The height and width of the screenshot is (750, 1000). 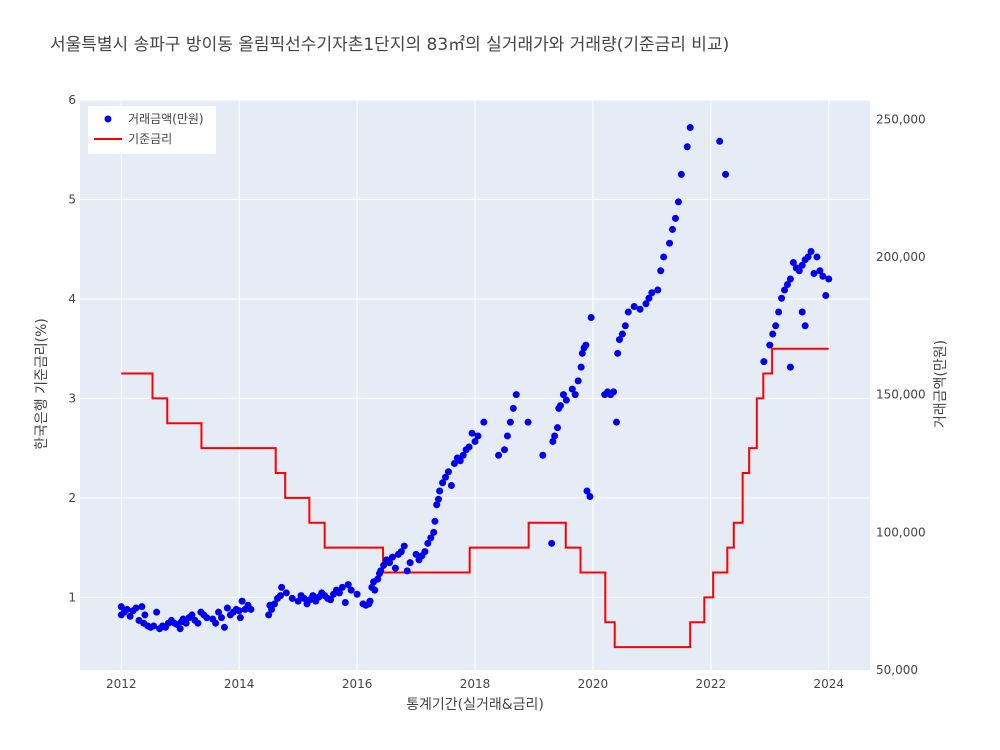 What do you see at coordinates (901, 119) in the screenshot?
I see `y-right-tick-label: 250,000` at bounding box center [901, 119].